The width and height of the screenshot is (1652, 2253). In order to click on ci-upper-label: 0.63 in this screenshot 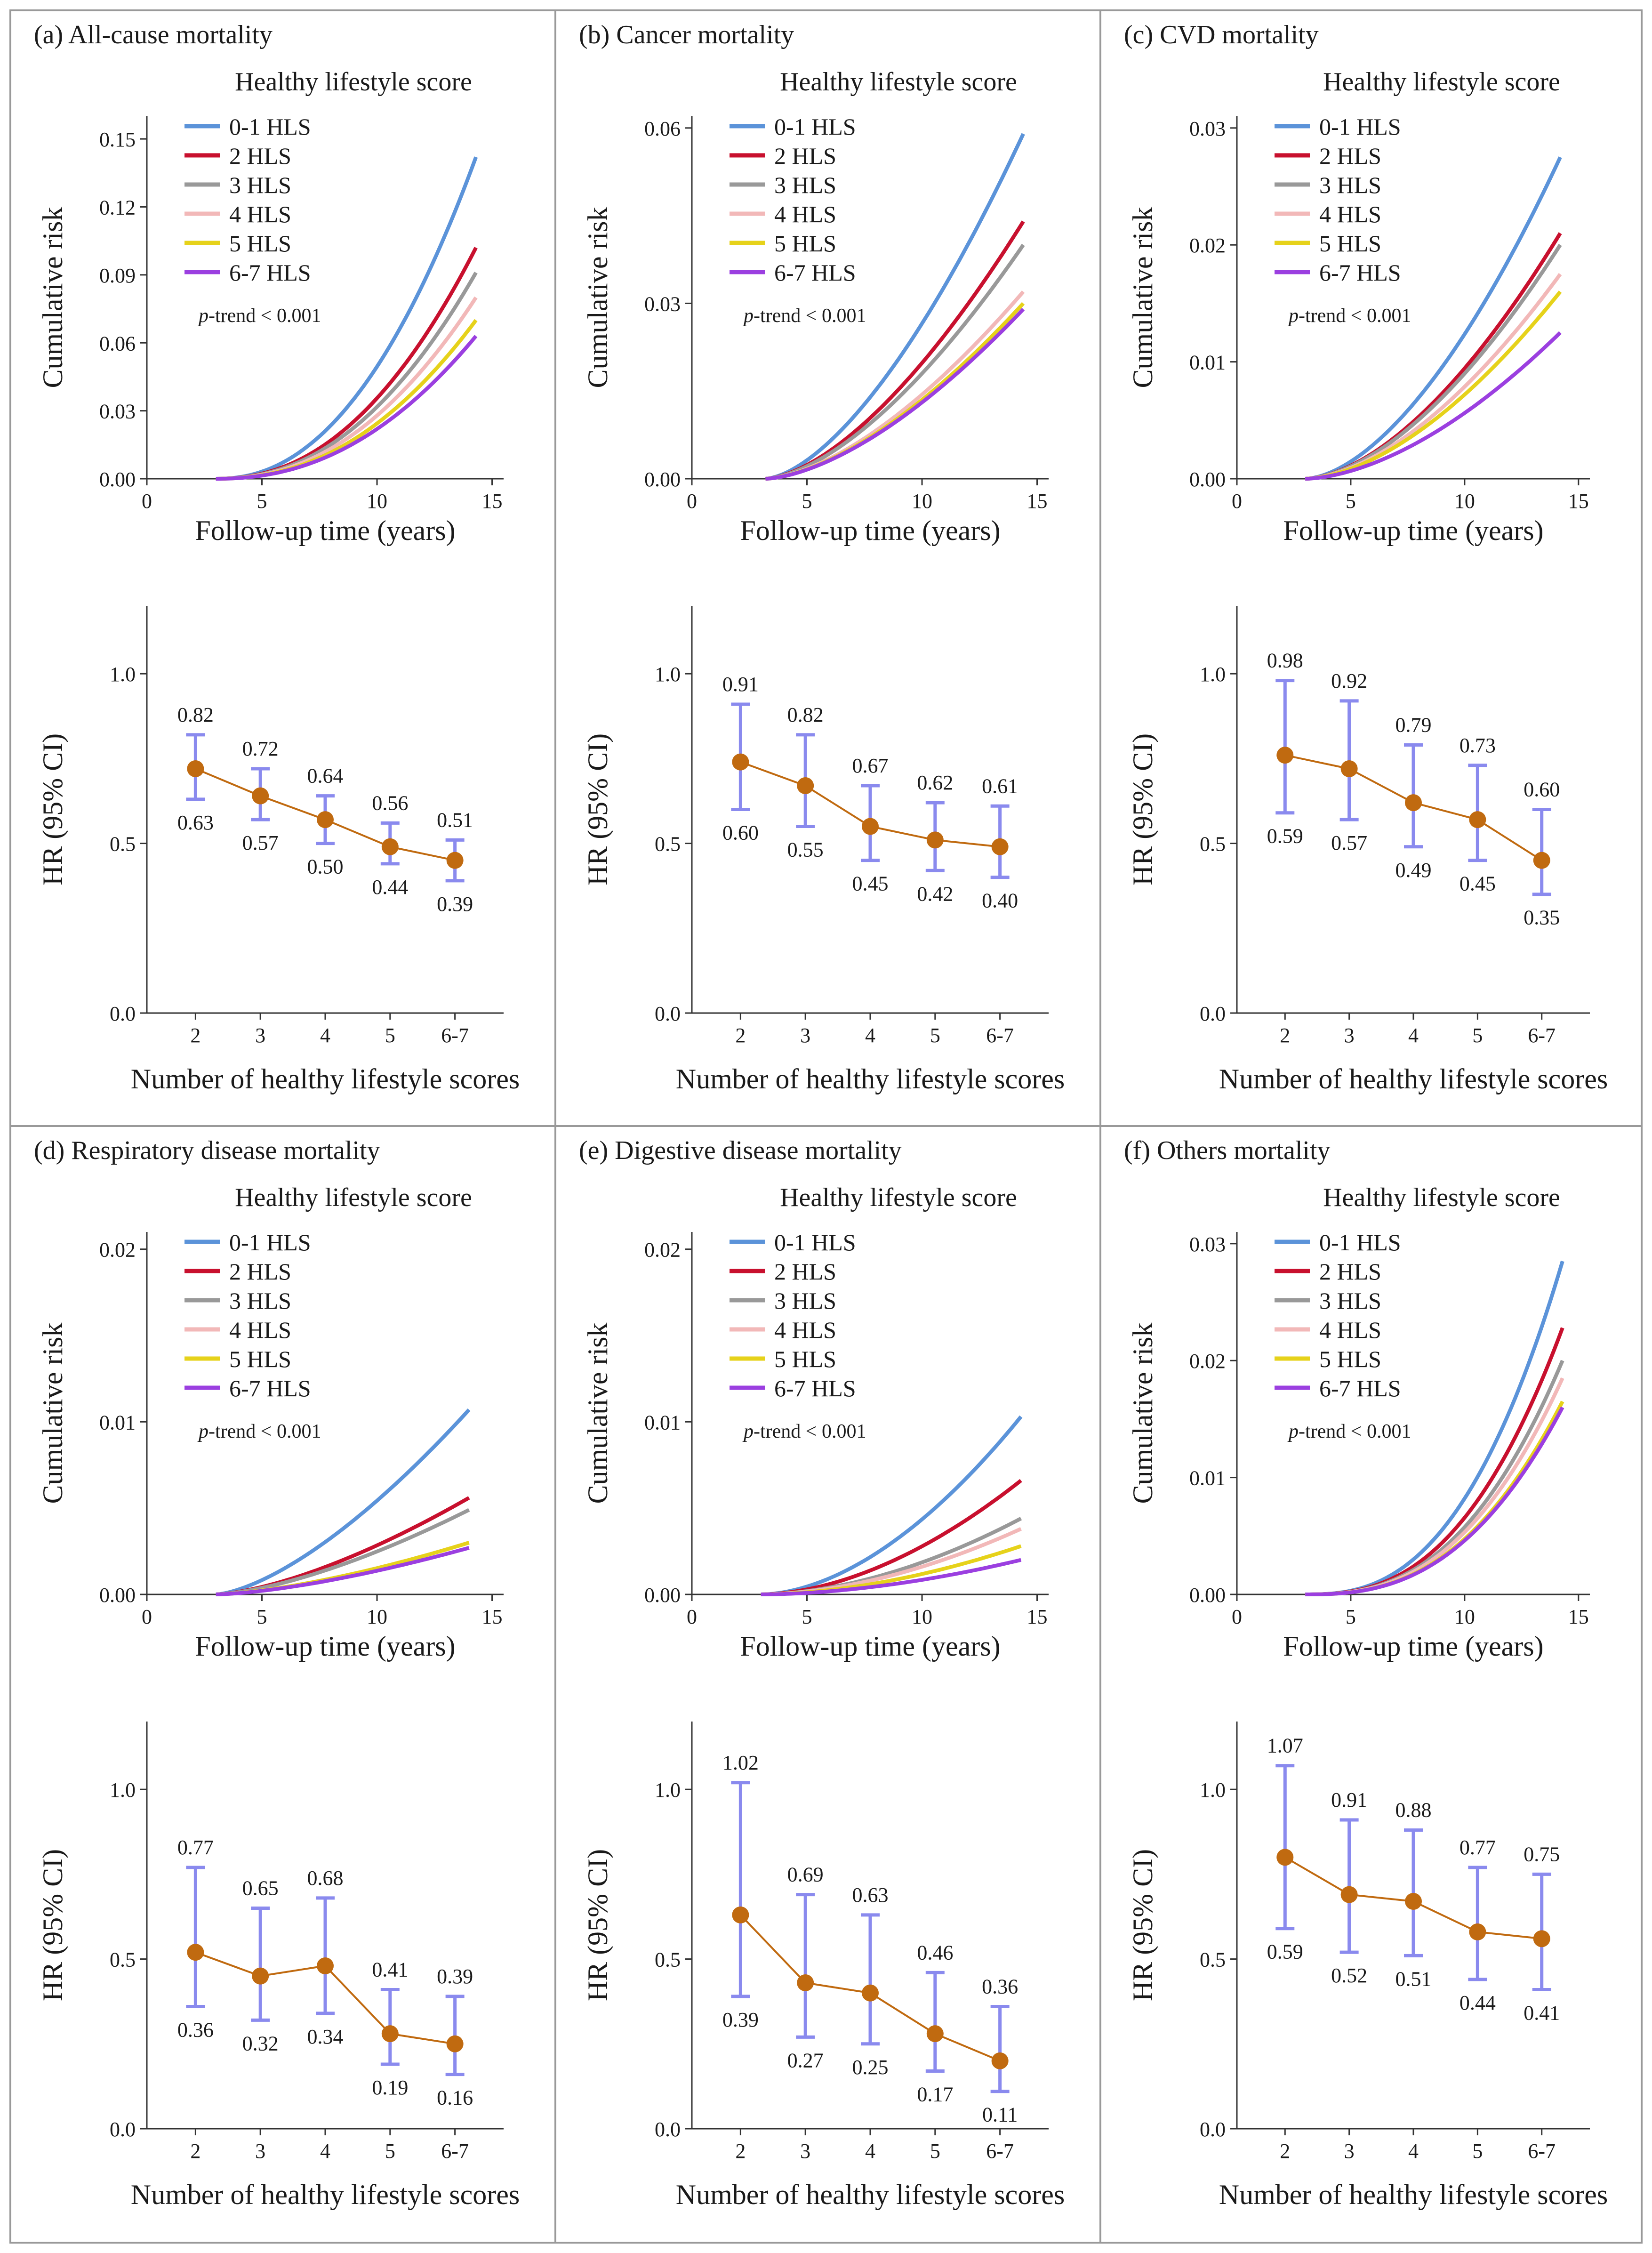, I will do `click(870, 1895)`.